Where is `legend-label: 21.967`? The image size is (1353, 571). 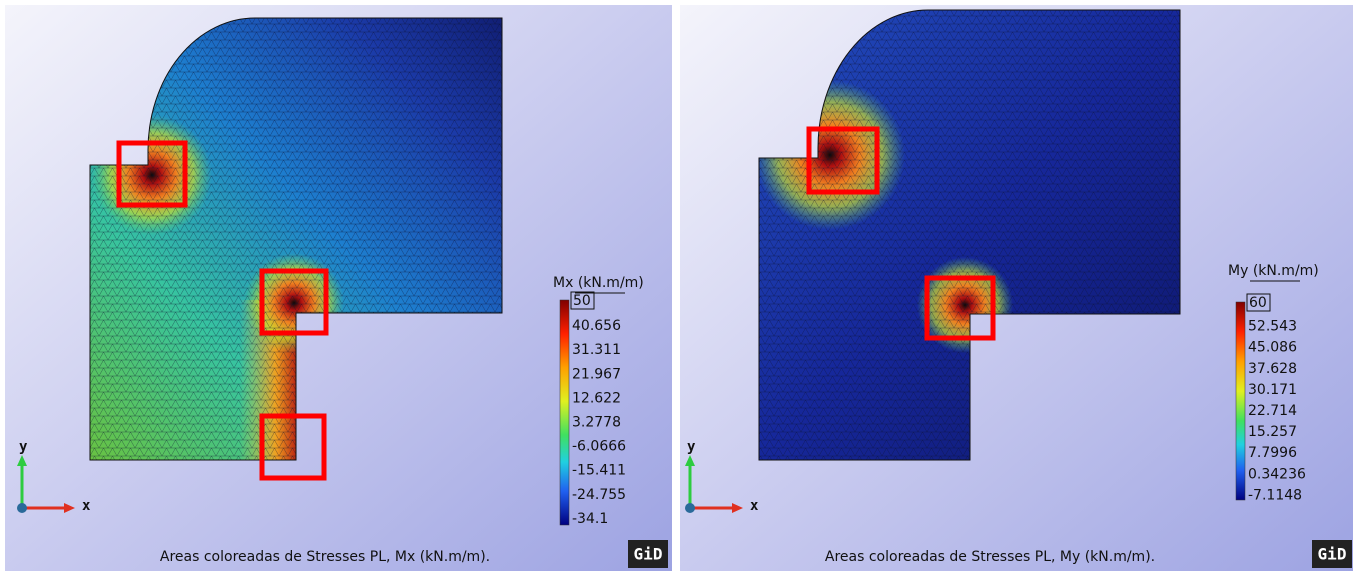 legend-label: 21.967 is located at coordinates (596, 374).